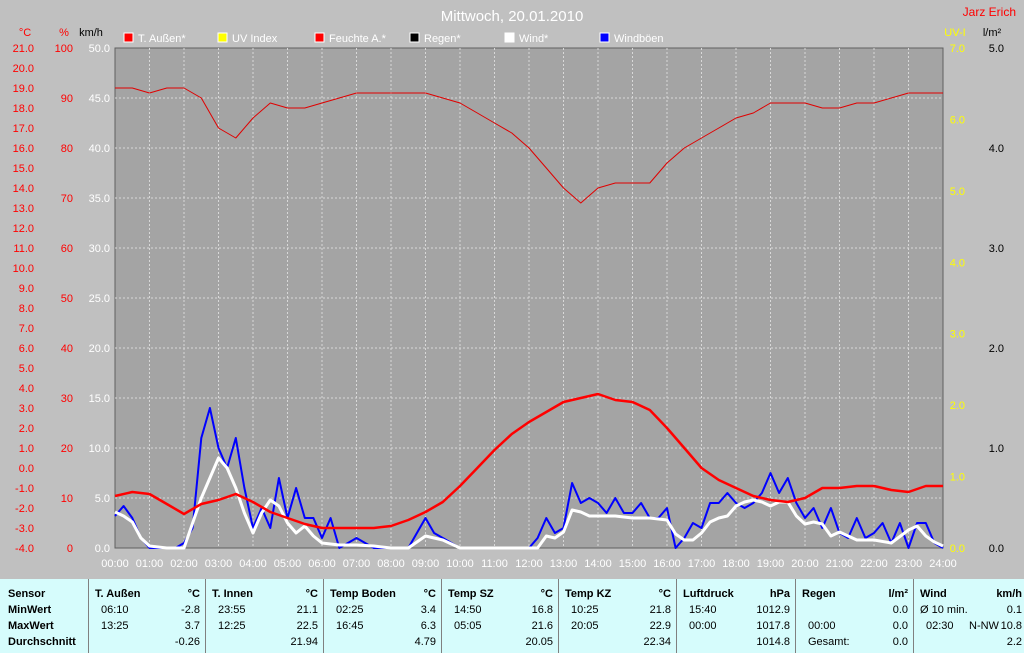  I want to click on uv-tick-label: 6.0, so click(957, 120).